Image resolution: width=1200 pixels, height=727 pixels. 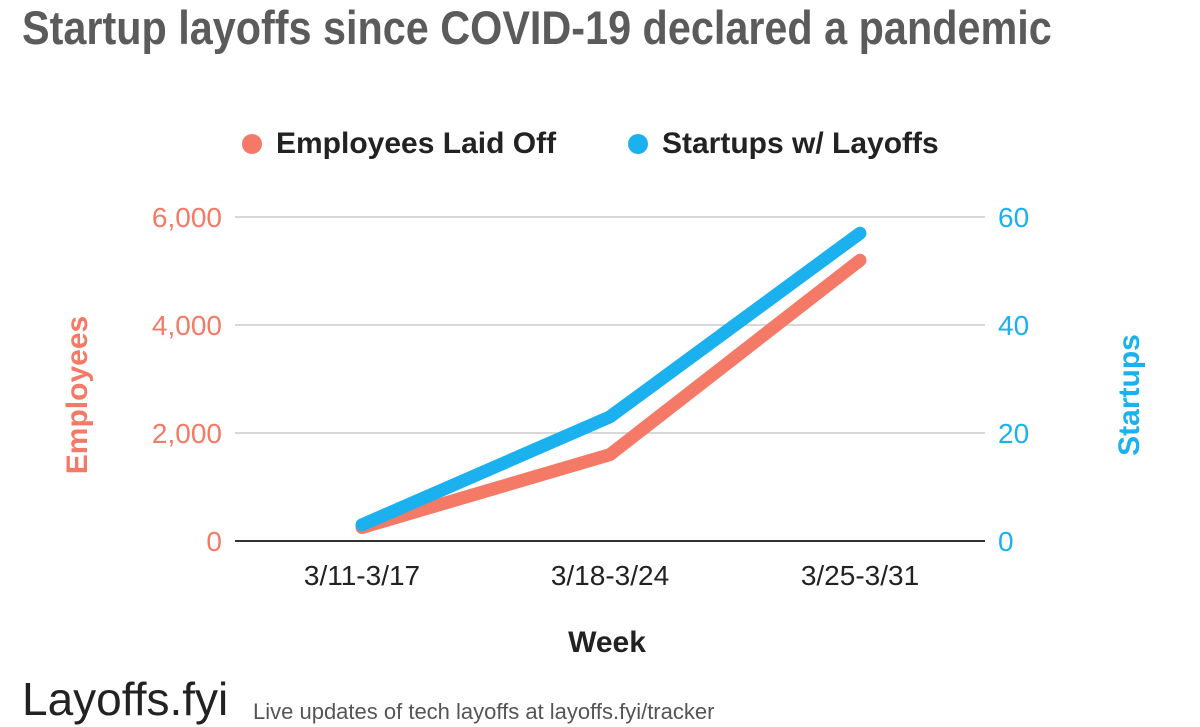 I want to click on right-axis-ticks: 0 20 40 60, so click(x=1013, y=379).